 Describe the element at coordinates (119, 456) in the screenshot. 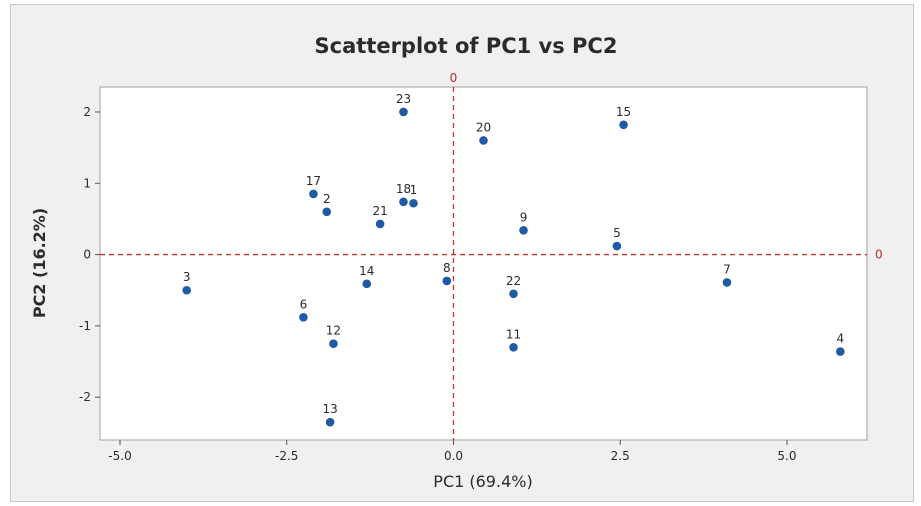

I see `x-tick-label: -5.0` at that location.